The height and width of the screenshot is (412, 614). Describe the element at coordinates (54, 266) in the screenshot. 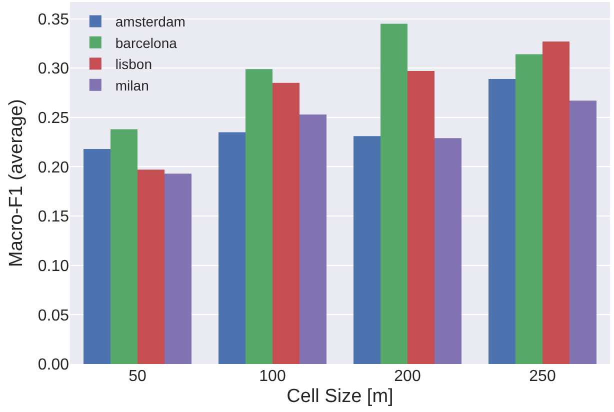

I see `y-tick-label: 0.10` at that location.